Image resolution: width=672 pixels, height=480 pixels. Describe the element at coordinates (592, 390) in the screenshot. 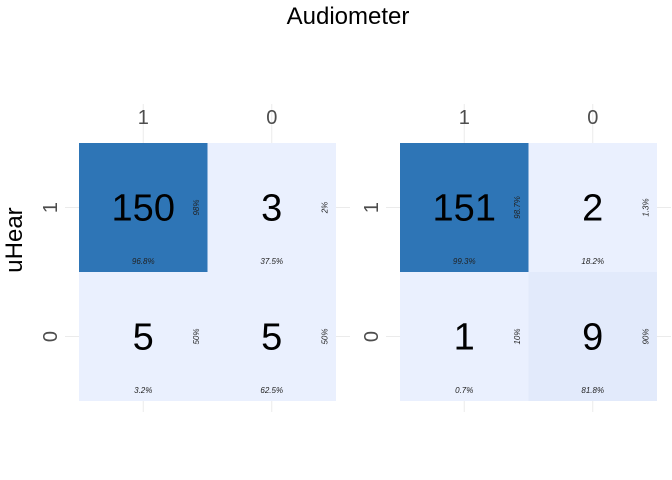

I see `cell-column-percent-label: 81.8%` at that location.